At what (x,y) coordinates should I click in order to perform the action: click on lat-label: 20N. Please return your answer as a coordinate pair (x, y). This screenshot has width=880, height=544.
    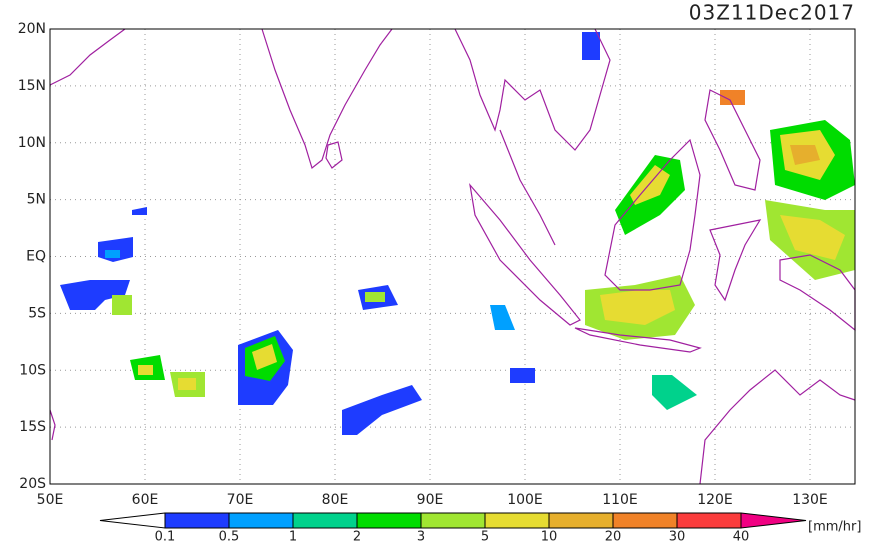
    Looking at the image, I should click on (32, 29).